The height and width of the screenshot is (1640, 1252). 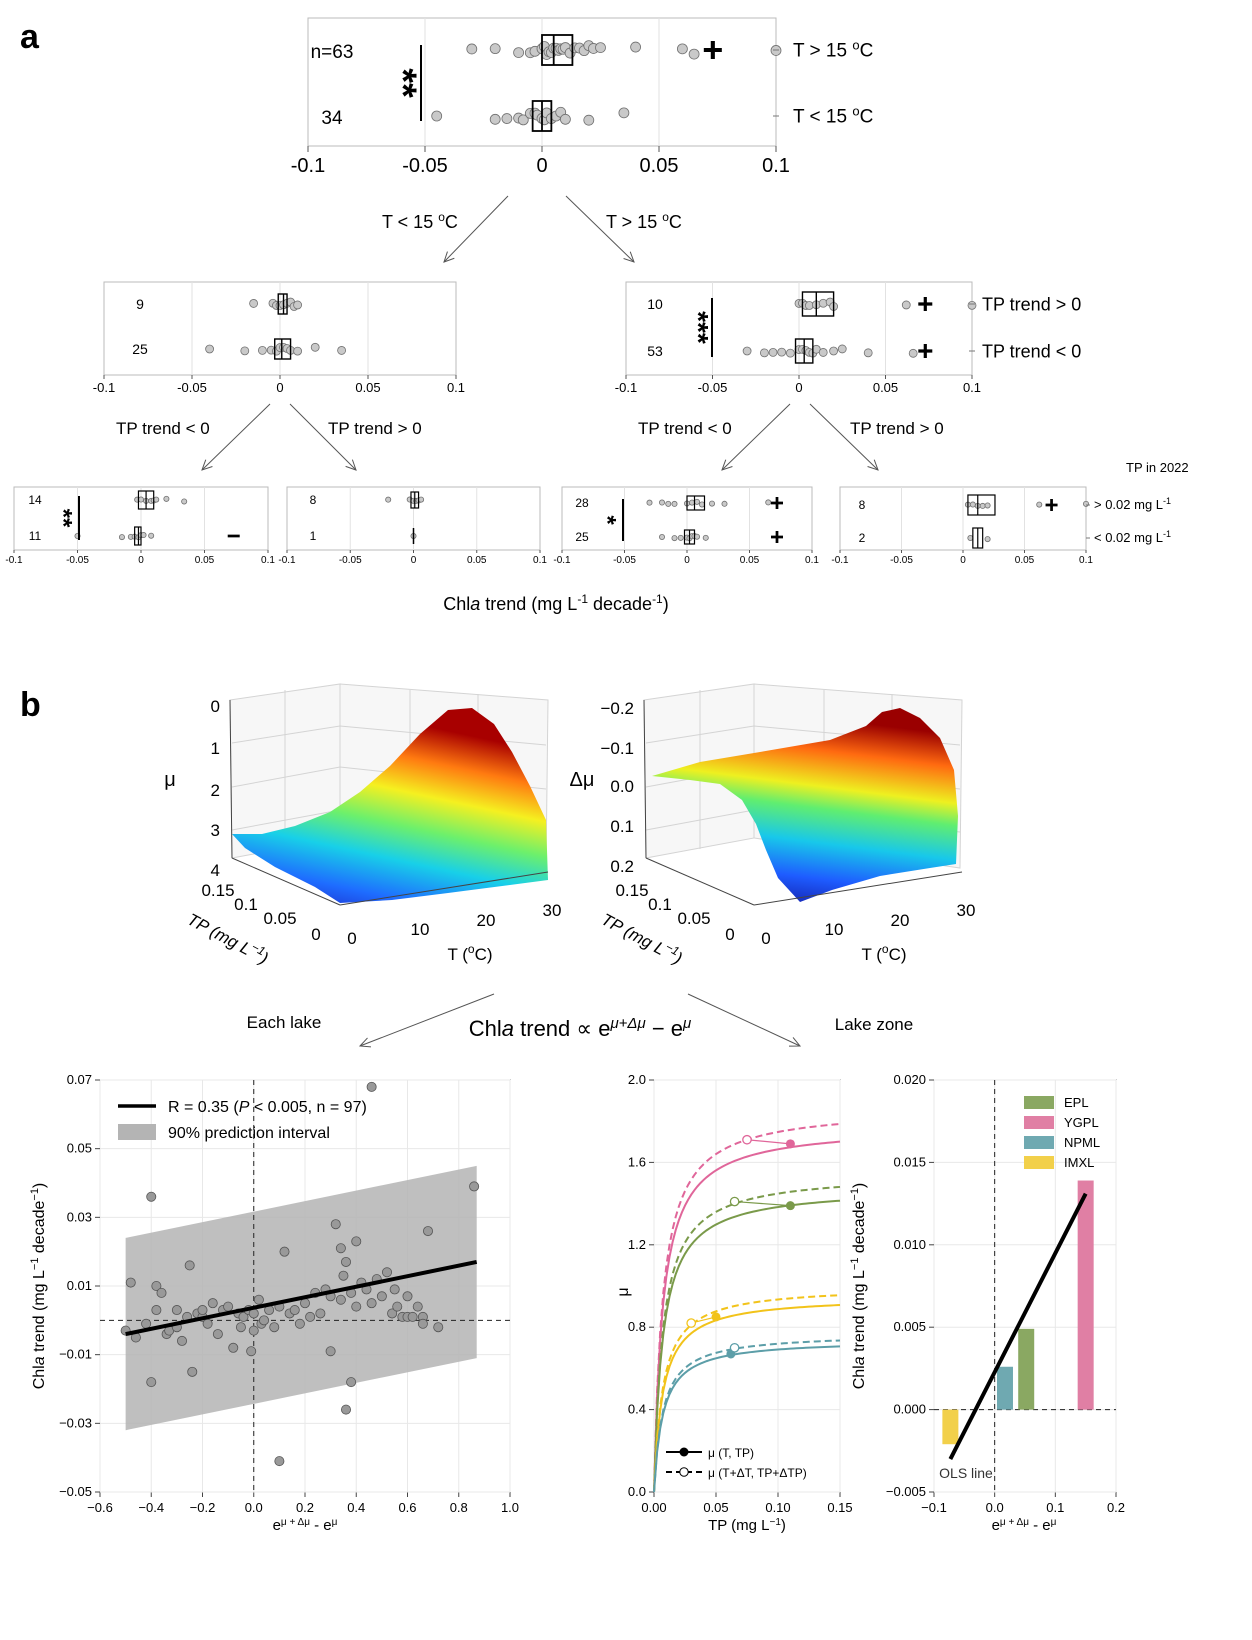 I want to click on box-row: 2, so click(x=925, y=538).